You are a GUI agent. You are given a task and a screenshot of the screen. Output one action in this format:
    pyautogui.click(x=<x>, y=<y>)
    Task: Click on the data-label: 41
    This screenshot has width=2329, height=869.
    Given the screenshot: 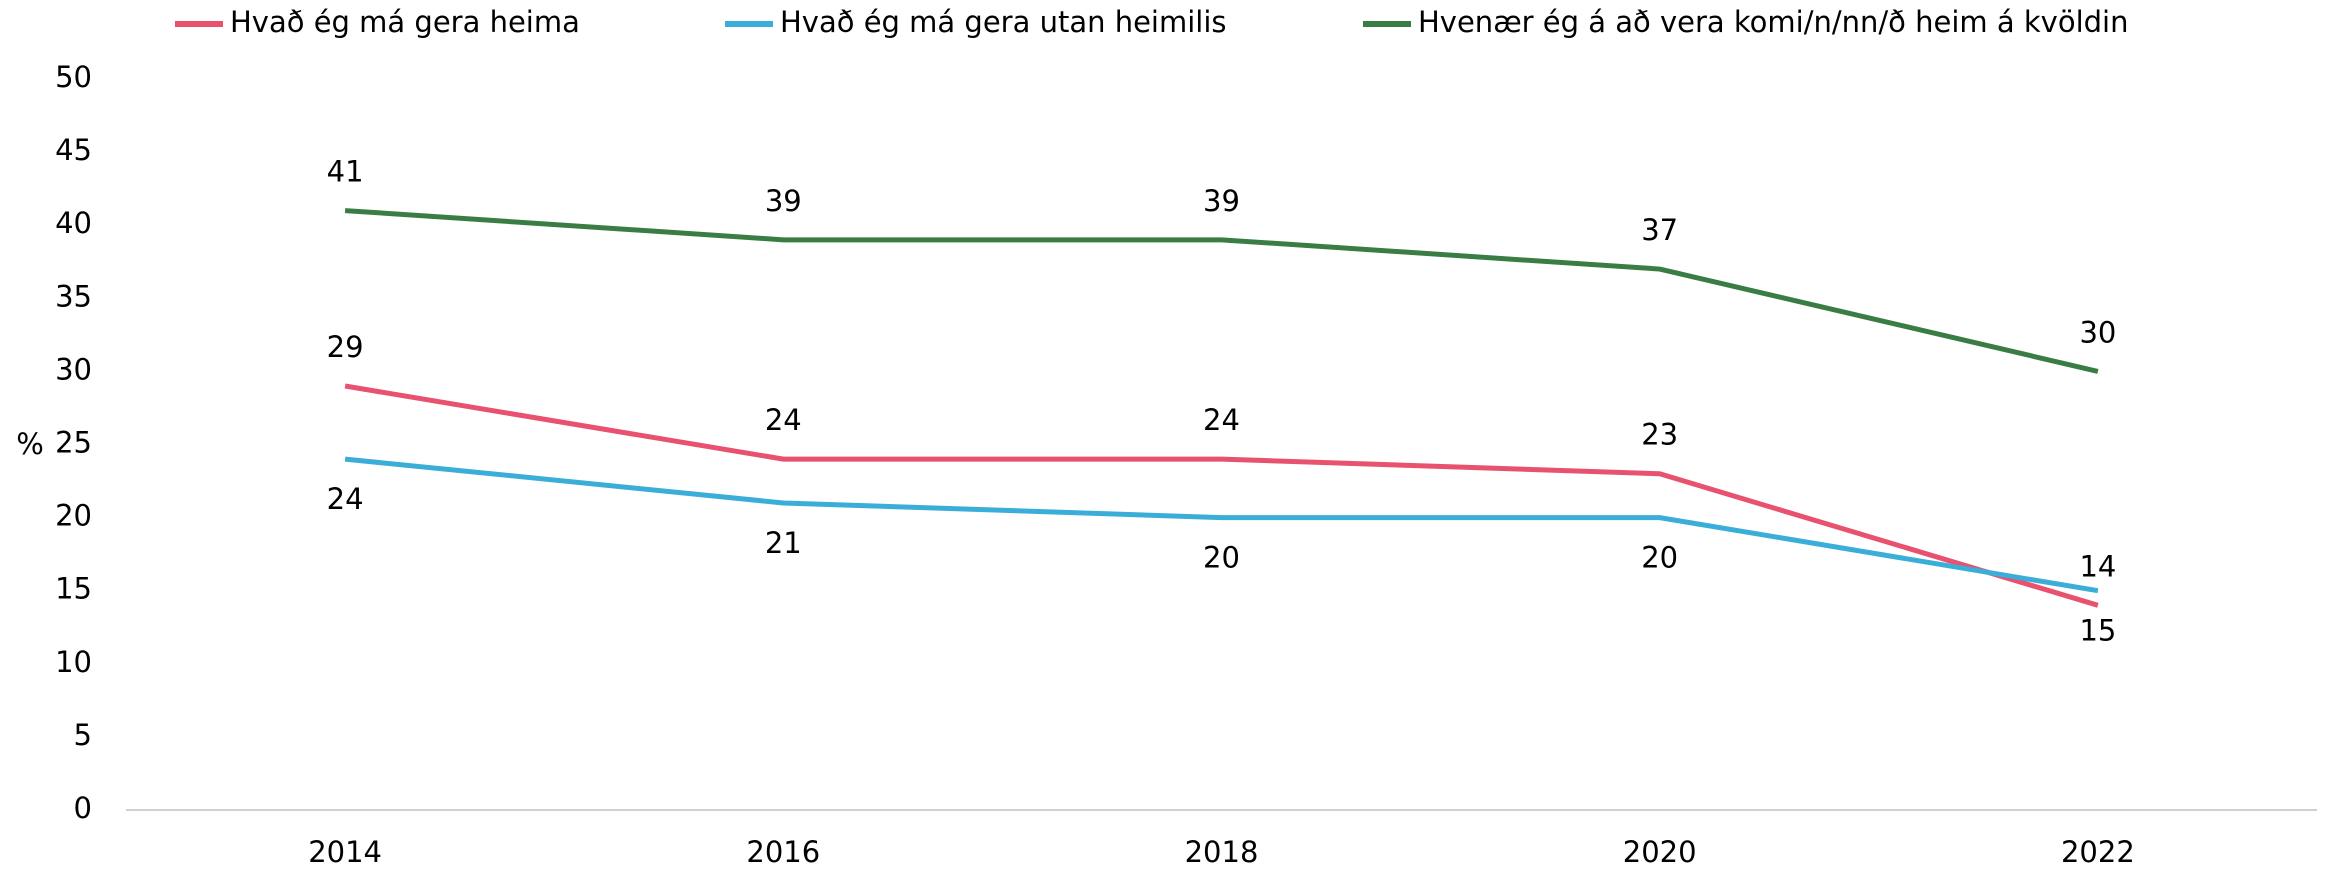 What is the action you would take?
    pyautogui.click(x=345, y=172)
    